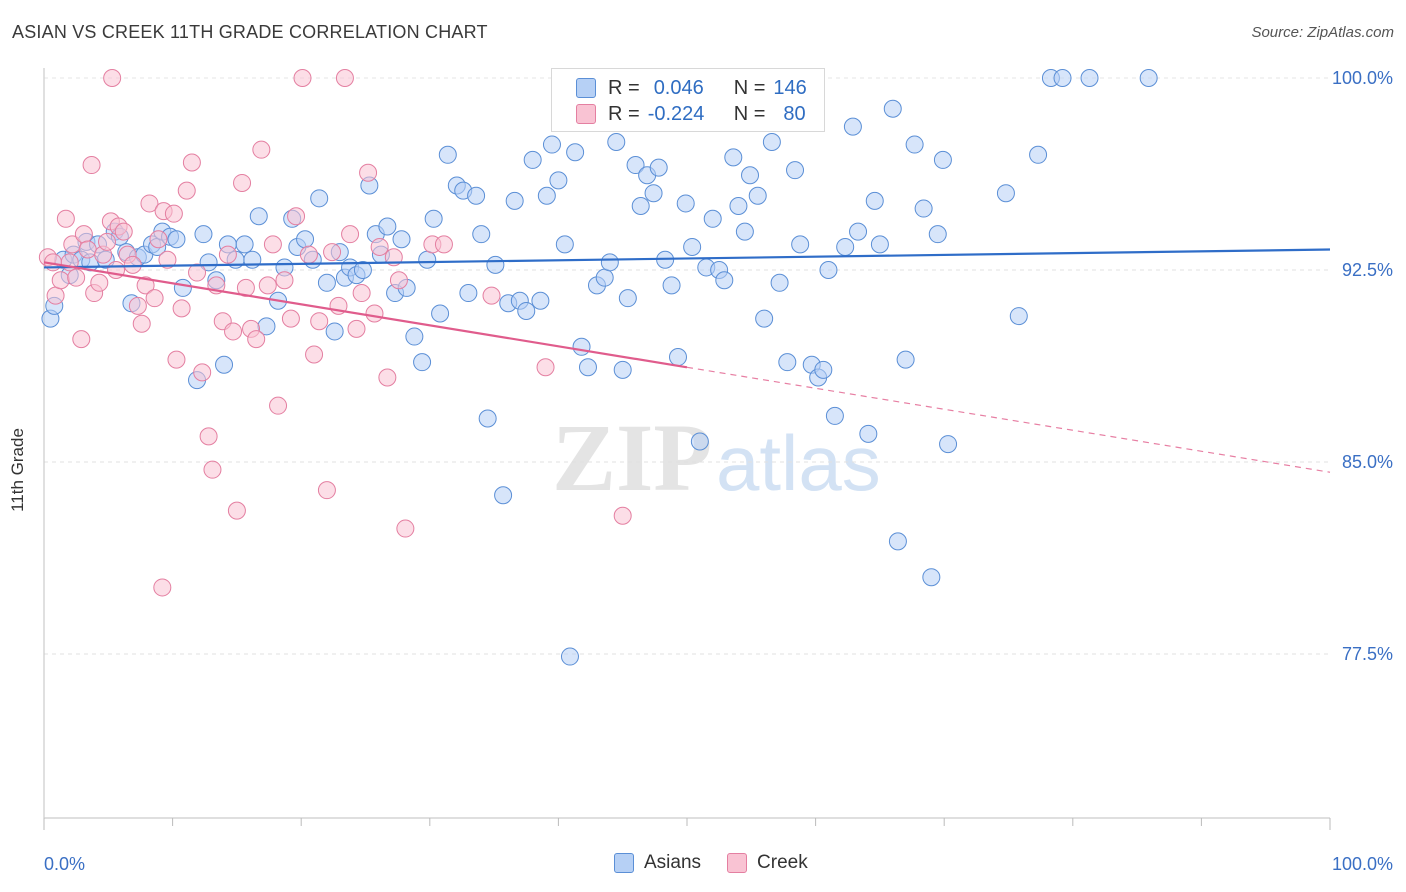 This screenshot has height=892, width=1406. I want to click on legend-row-creek: R = -0.224 N = 80, so click(691, 114).